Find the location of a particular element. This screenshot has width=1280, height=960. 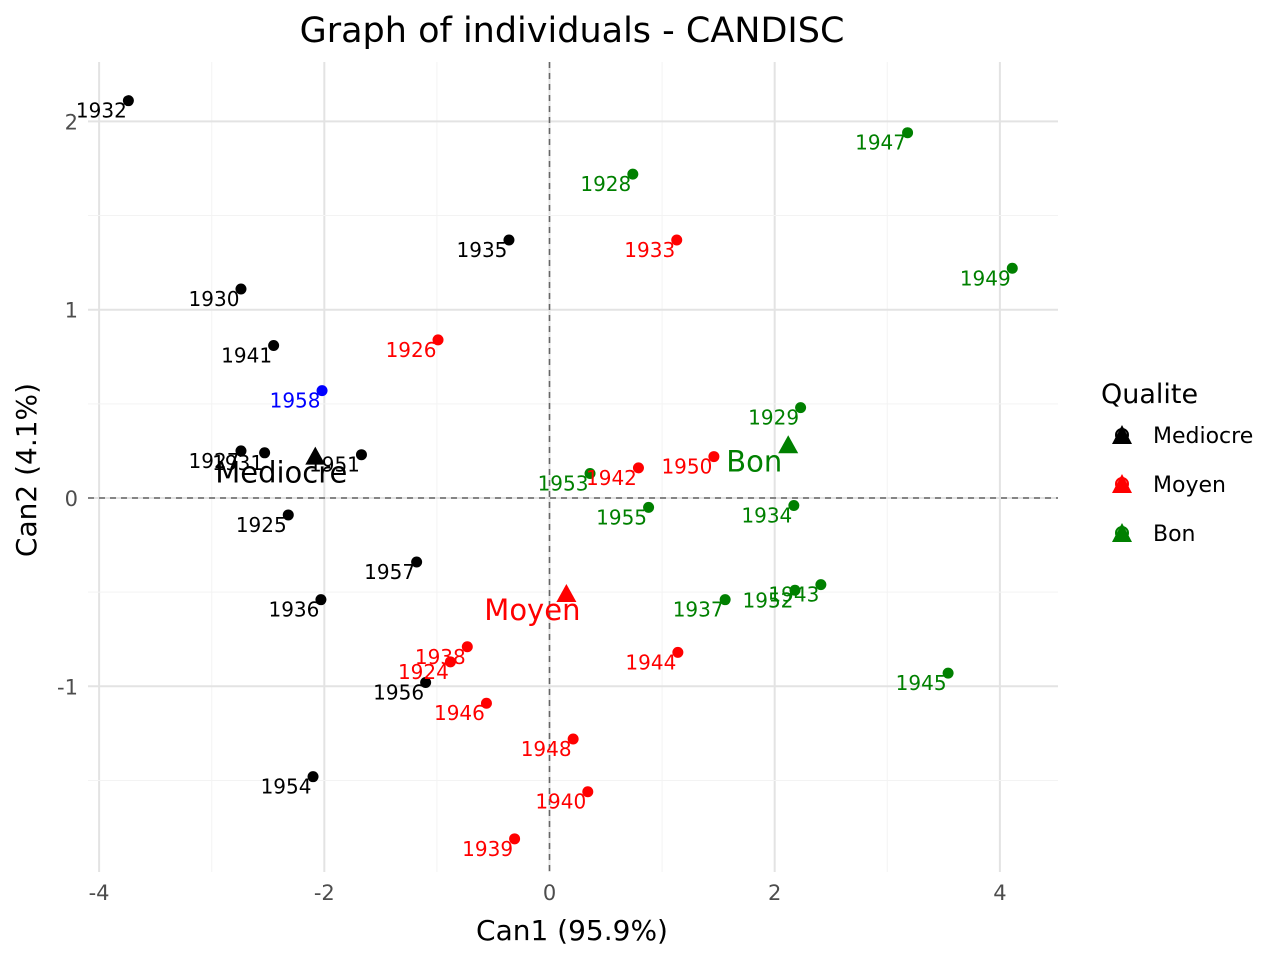

data-label: 1928 is located at coordinates (605, 184).